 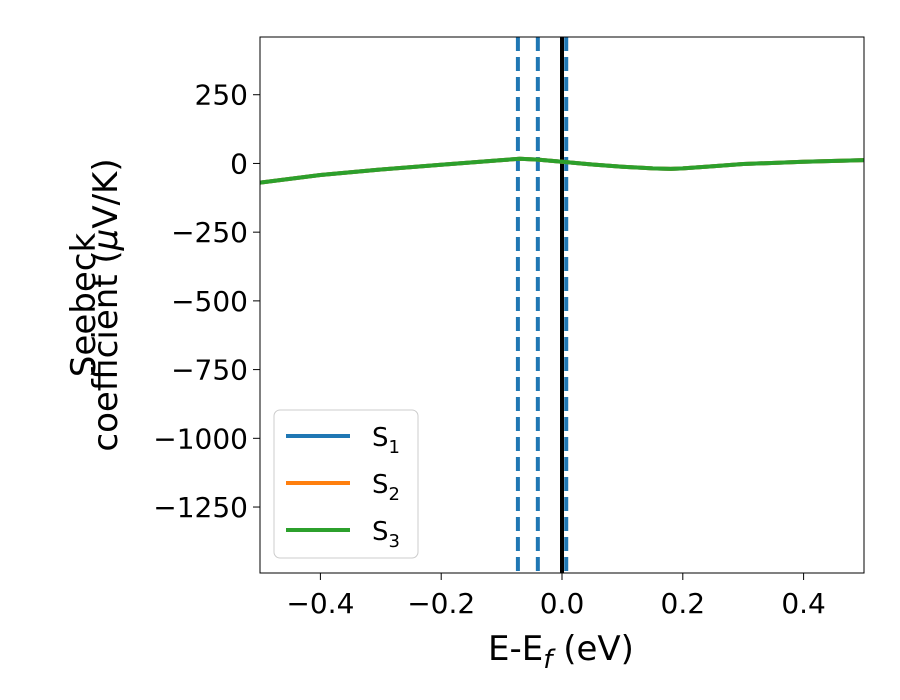 I want to click on y-tick-label: −750, so click(x=209, y=370).